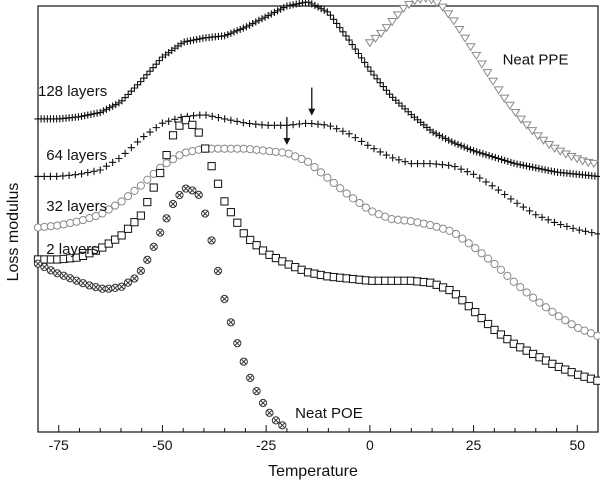  Describe the element at coordinates (577, 445) in the screenshot. I see `x-tick-label: 50` at that location.